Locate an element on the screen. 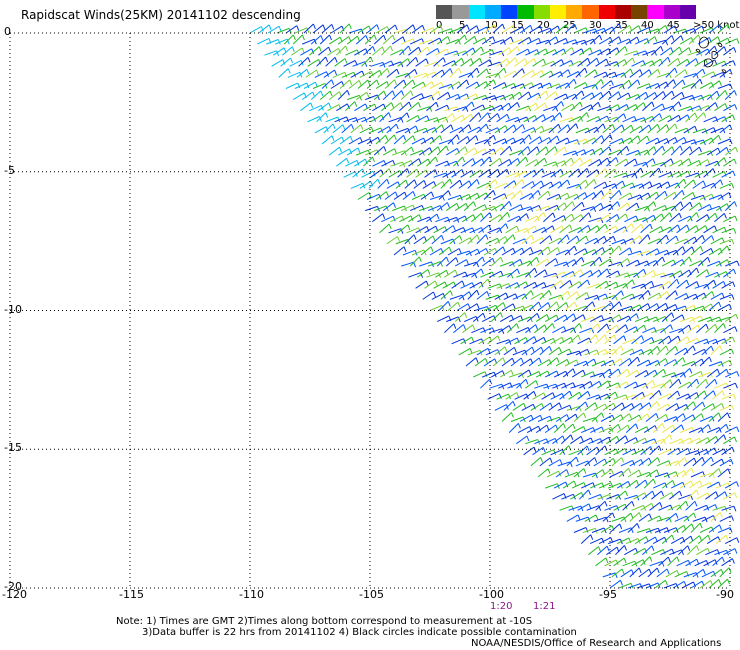 This screenshot has height=650, width=740. legend-swatch is located at coordinates (541, 12).